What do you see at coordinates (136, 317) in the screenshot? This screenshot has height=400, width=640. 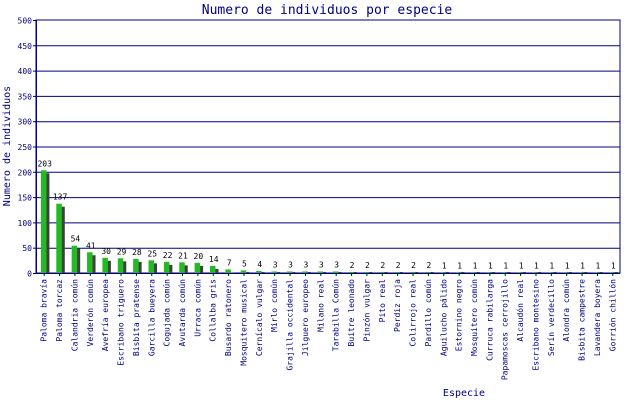 I see `x-tick-label: Bisbita pratense` at bounding box center [136, 317].